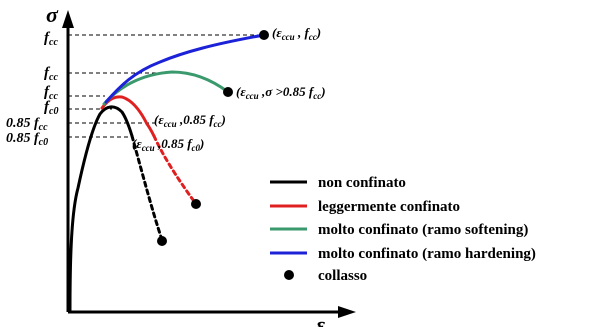  I want to click on x-axis-arrowhead, so click(347, 312).